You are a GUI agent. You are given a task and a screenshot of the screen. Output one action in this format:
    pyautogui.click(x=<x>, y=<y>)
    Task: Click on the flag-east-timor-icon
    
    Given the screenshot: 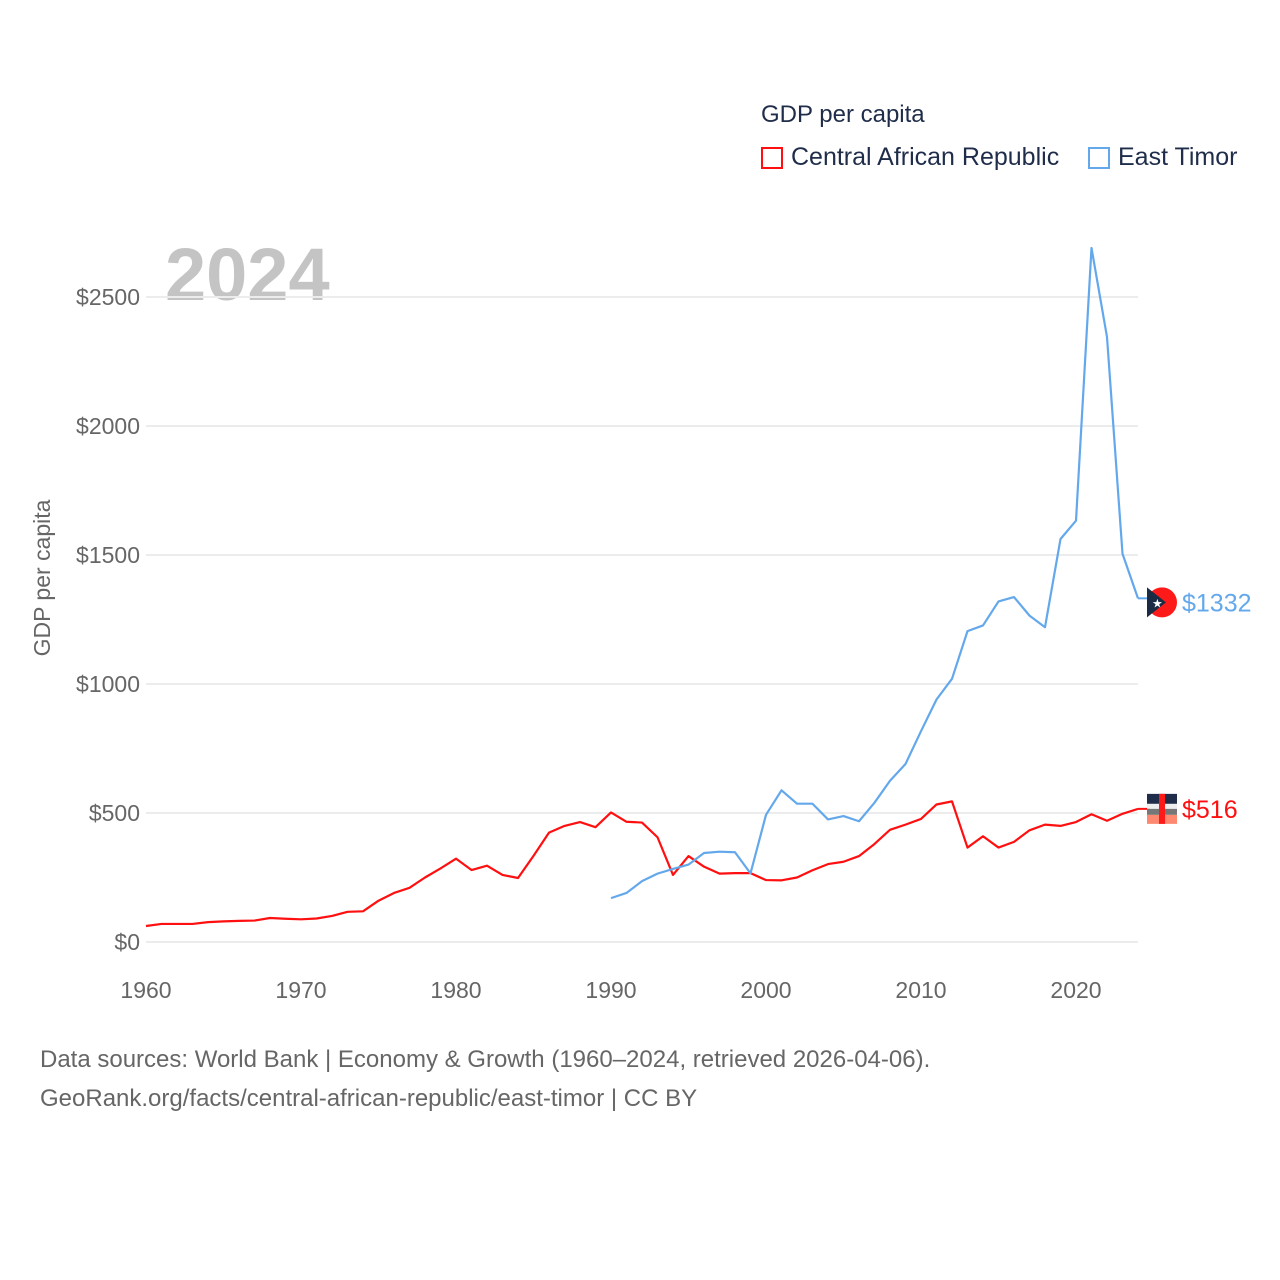 What is the action you would take?
    pyautogui.click(x=1156, y=602)
    